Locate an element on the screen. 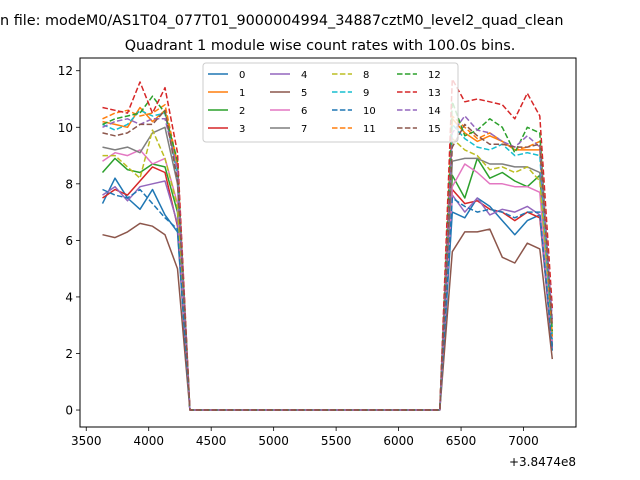 This screenshot has width=640, height=480. y-tick-label: 8 is located at coordinates (69, 184).